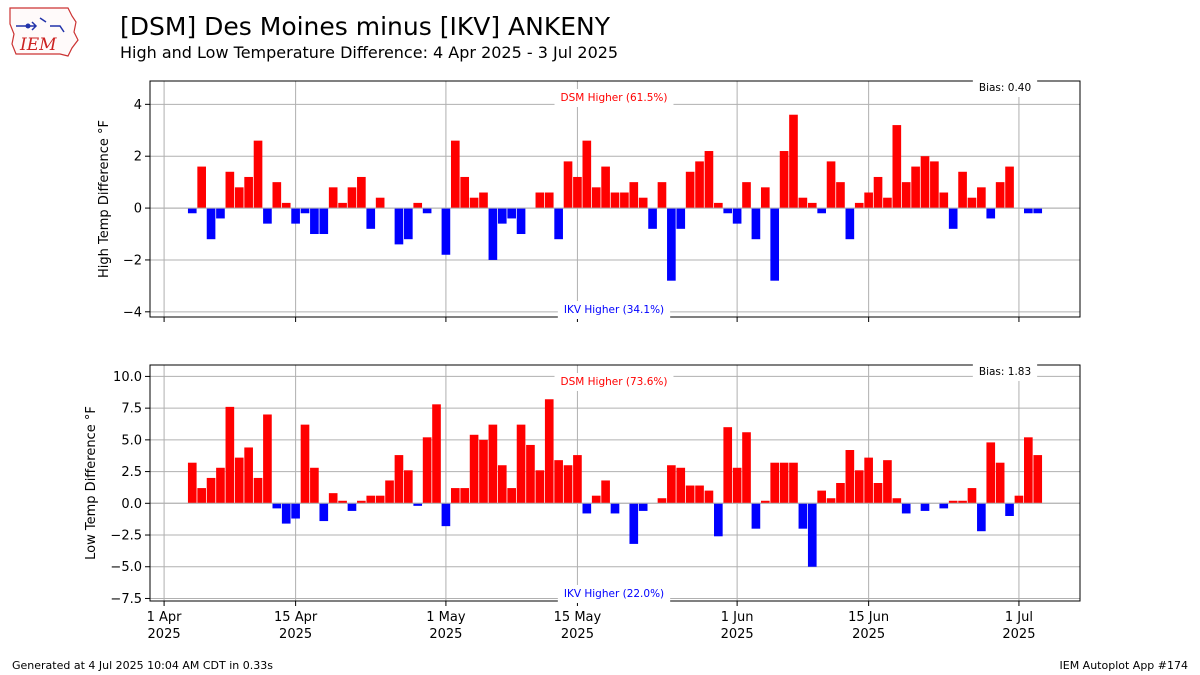 This screenshot has height=675, width=1200. What do you see at coordinates (1019, 617) in the screenshot?
I see `x-tick-label: 1 Jul` at bounding box center [1019, 617].